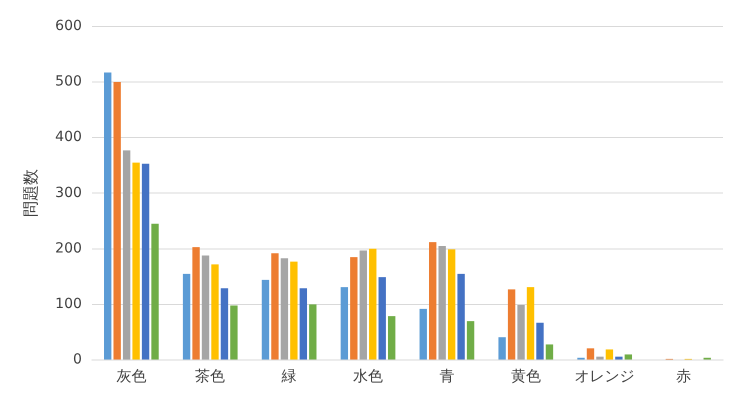 The width and height of the screenshot is (751, 407). I want to click on x-tick-label: 緑, so click(288, 375).